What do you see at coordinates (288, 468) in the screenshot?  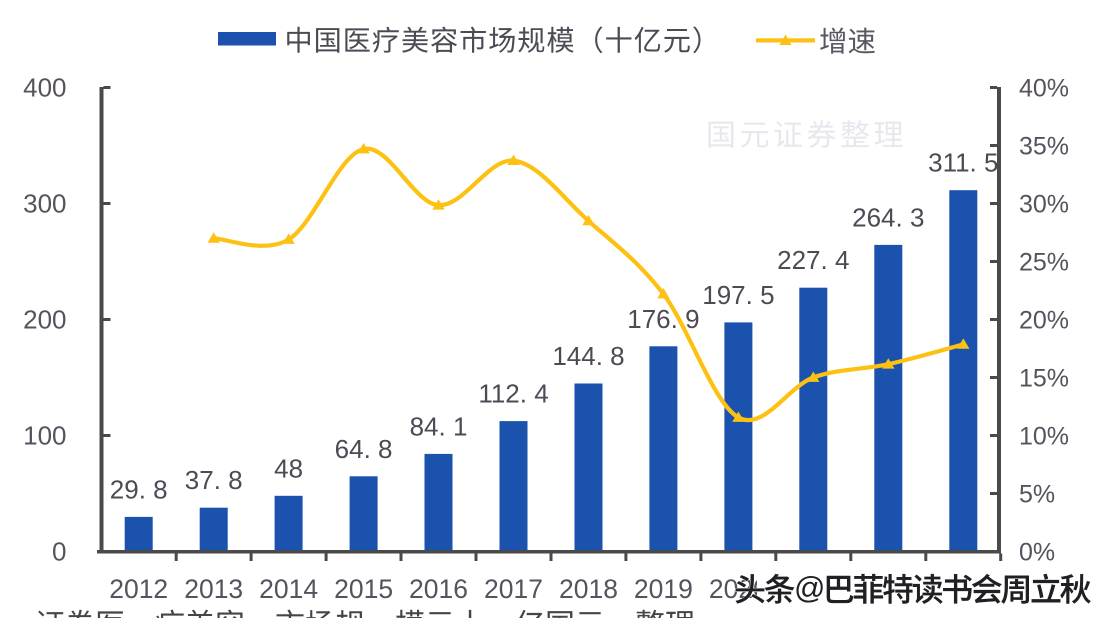 I see `svg-text: 48` at bounding box center [288, 468].